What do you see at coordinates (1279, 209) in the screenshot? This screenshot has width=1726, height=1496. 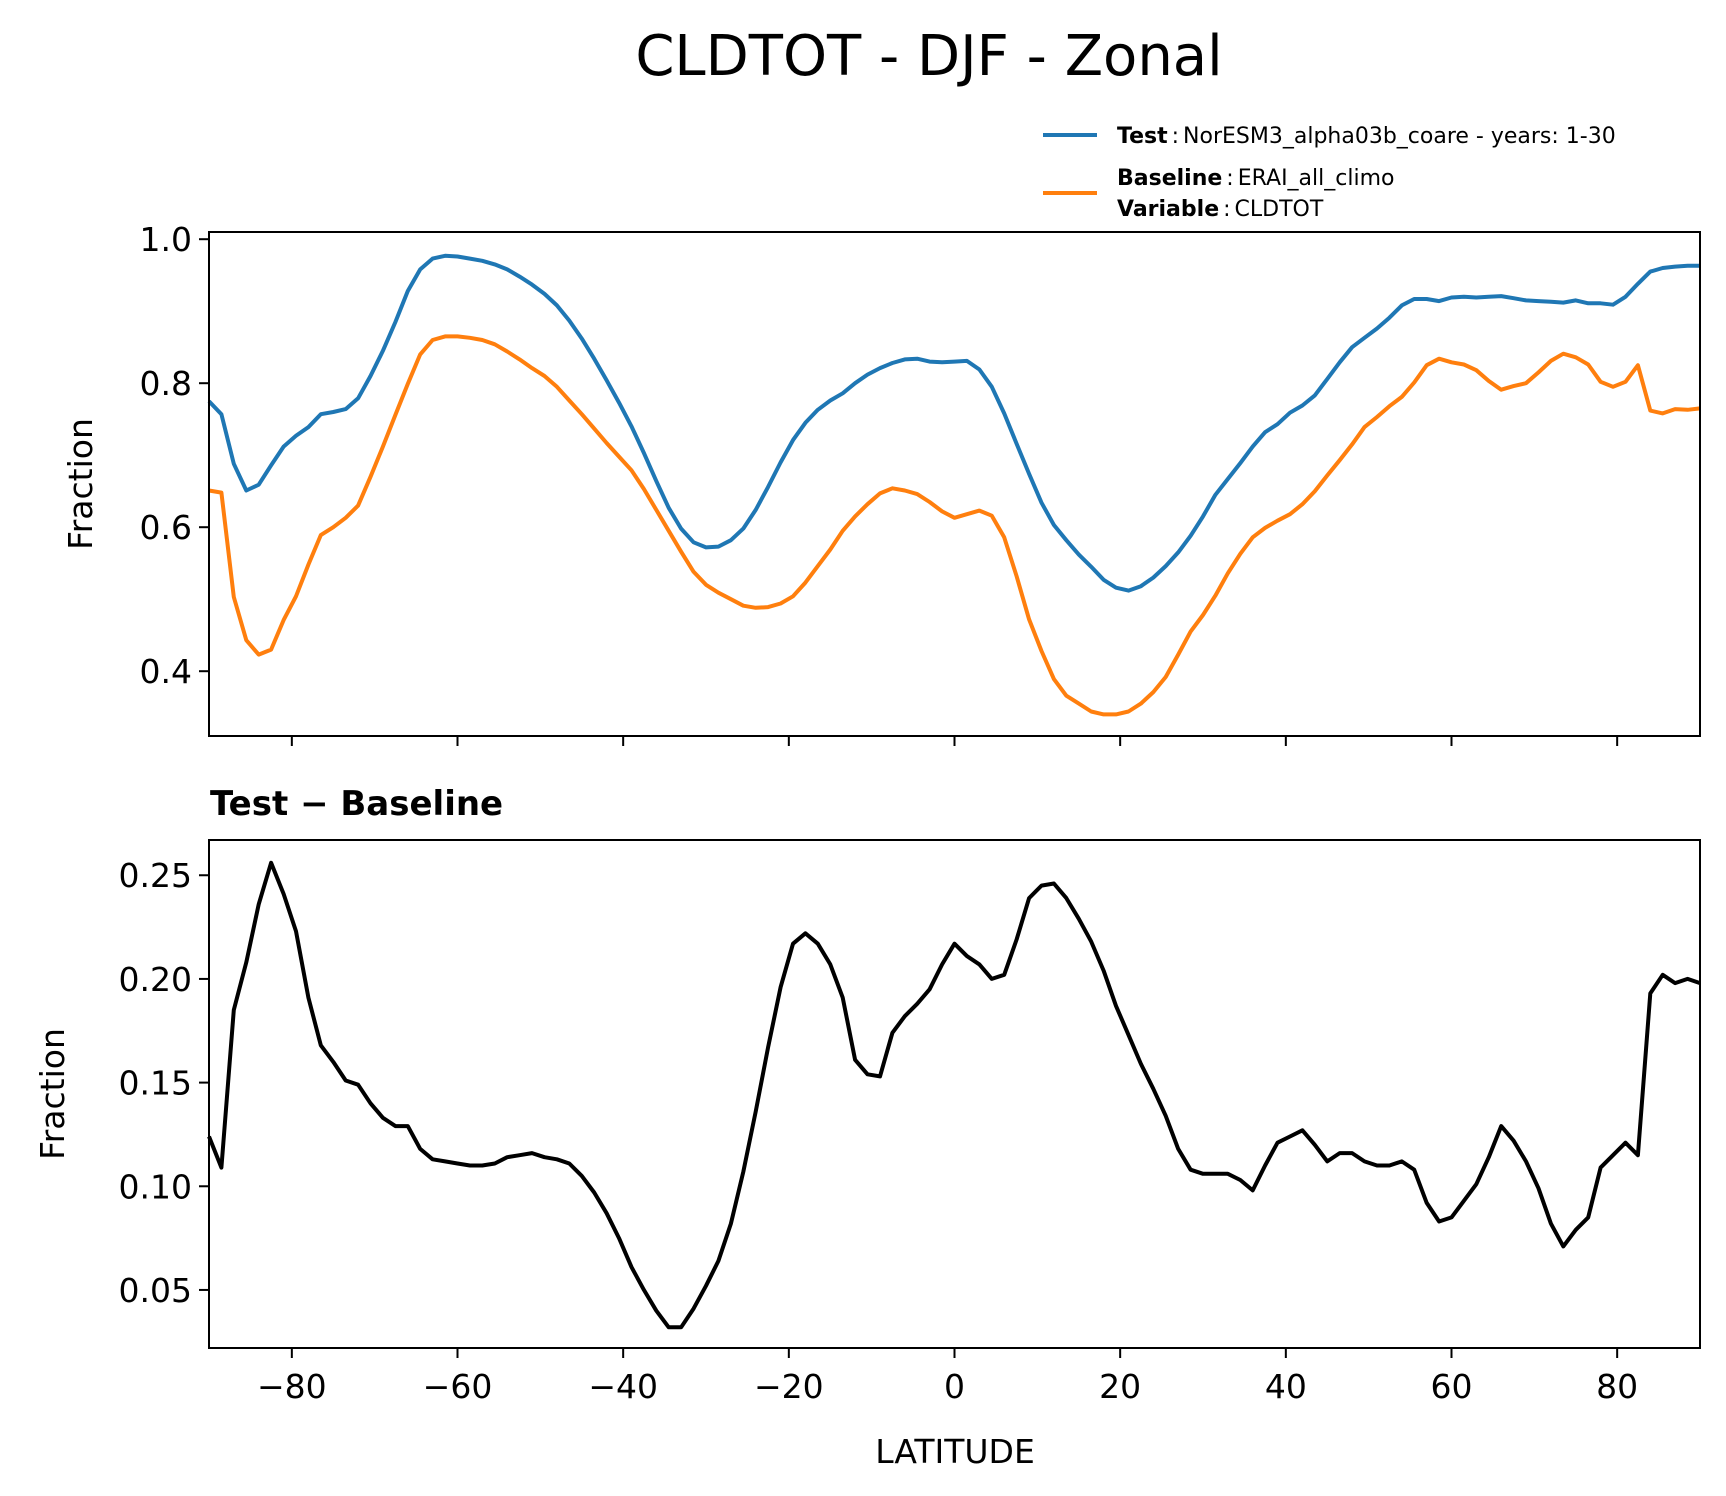 I see `legend-variable-text: CLDTOT` at bounding box center [1279, 209].